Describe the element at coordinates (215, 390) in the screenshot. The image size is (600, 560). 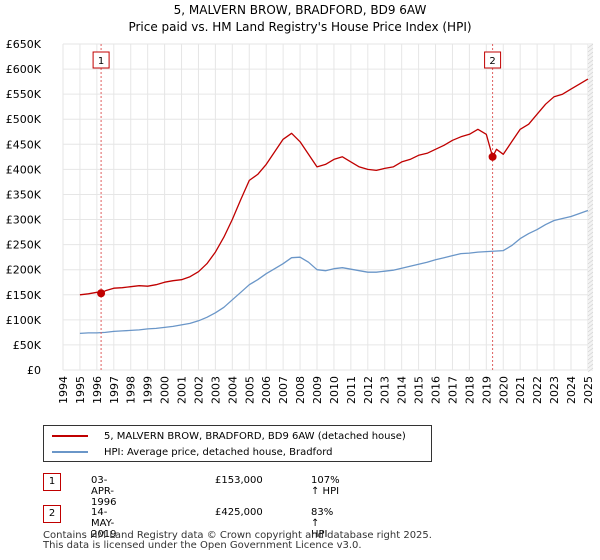
I see `x-tick-label: 2003` at that location.